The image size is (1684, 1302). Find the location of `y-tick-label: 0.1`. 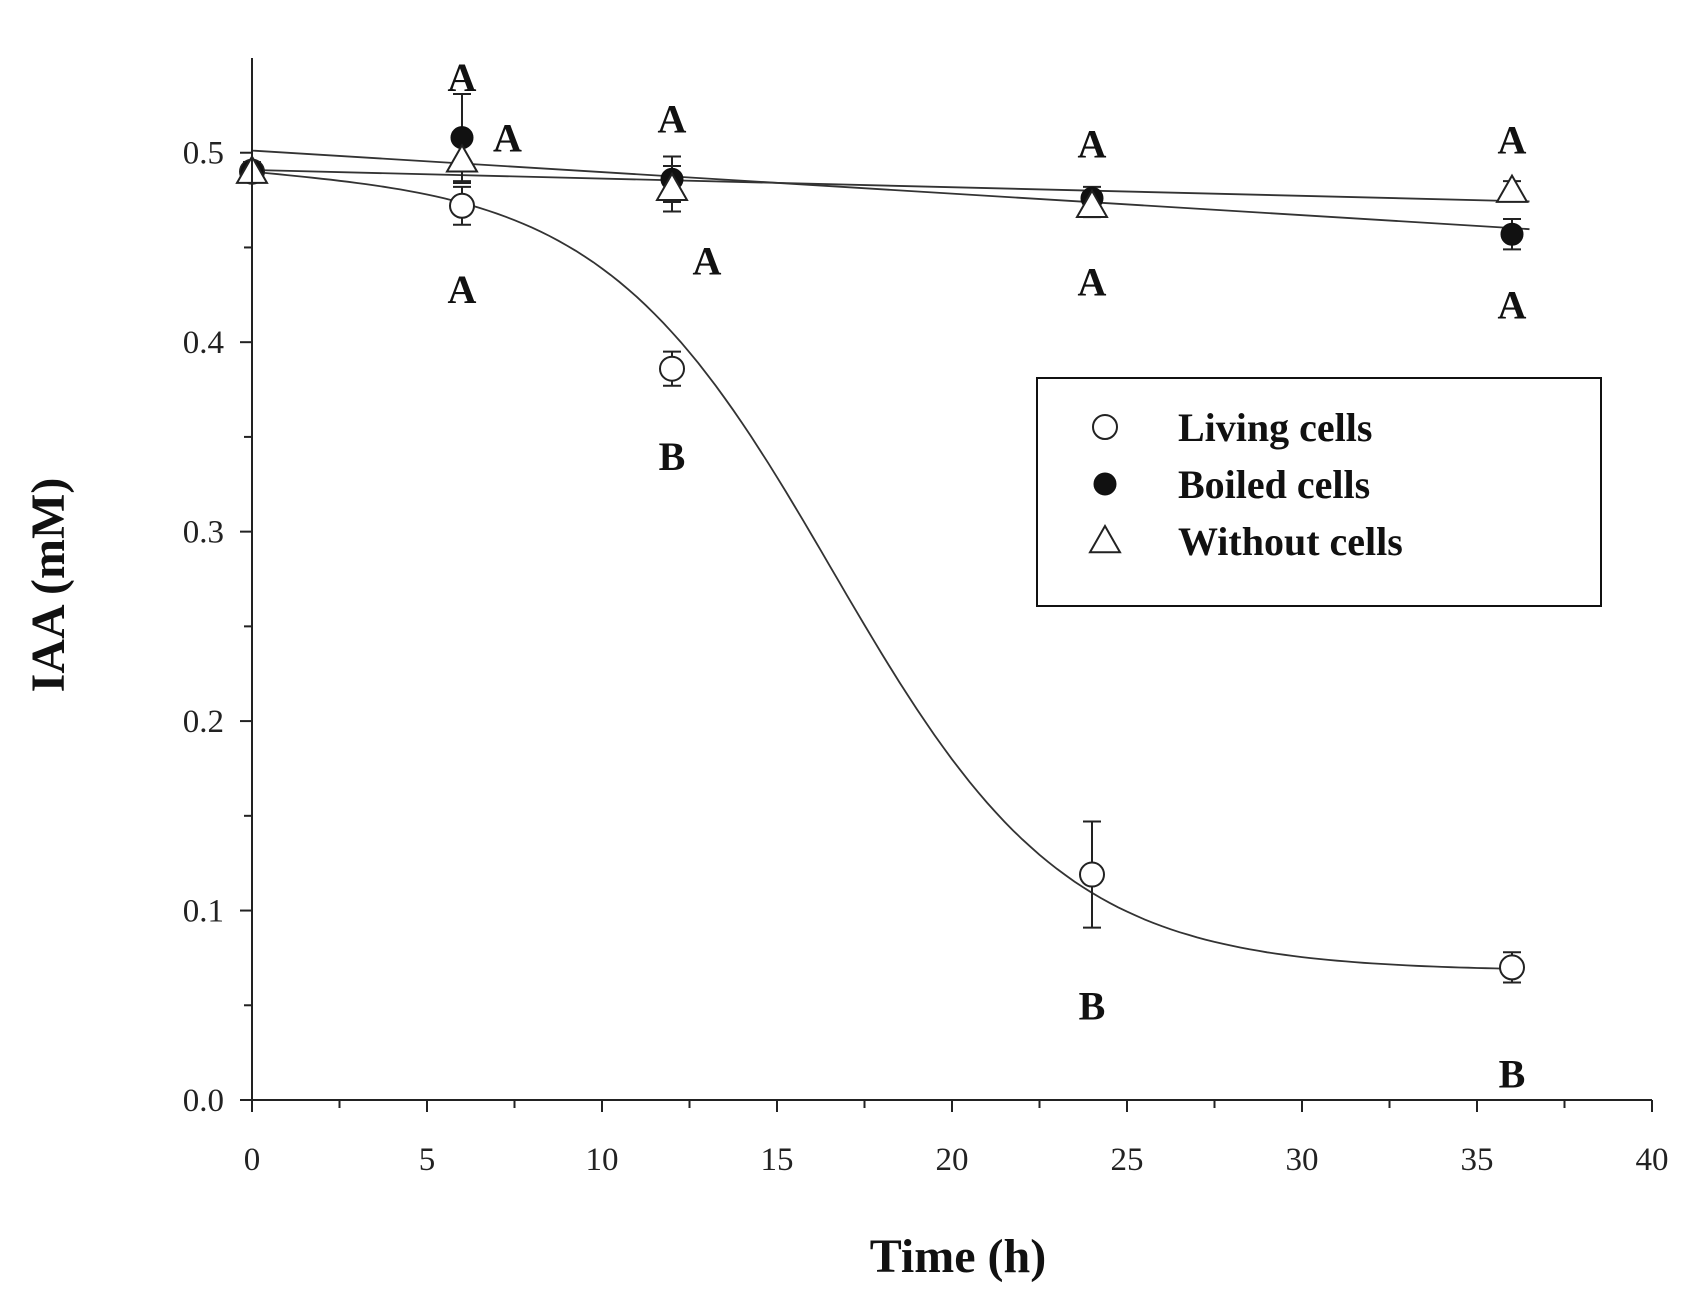

y-tick-label: 0.1 is located at coordinates (203, 912).